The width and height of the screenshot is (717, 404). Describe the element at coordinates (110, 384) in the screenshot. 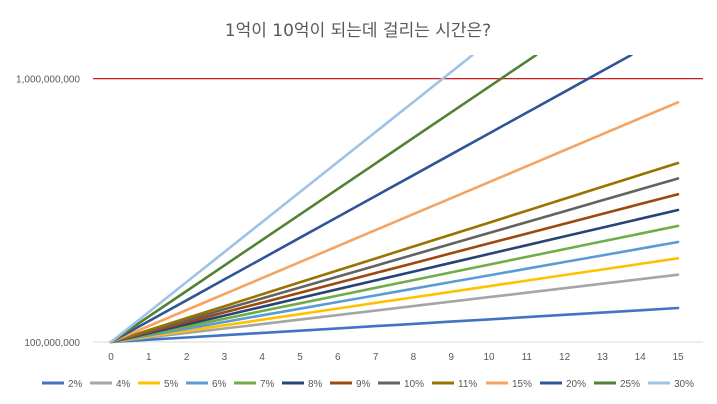

I see `legend-item: 4%` at that location.